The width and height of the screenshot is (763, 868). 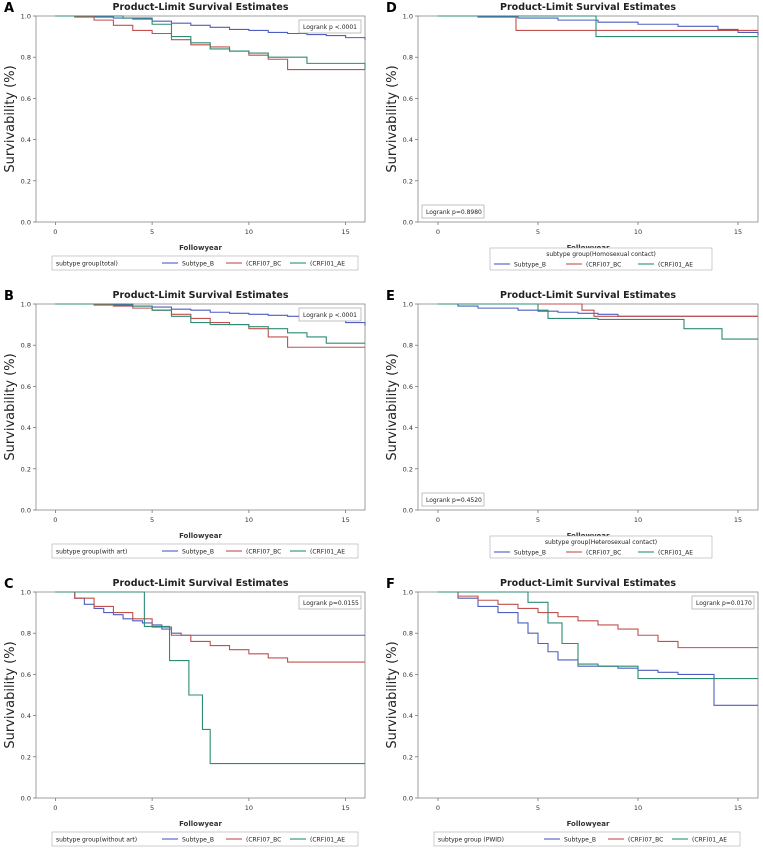 What do you see at coordinates (601, 542) in the screenshot?
I see `legend-title: subtype group(Heterosexual contact)` at bounding box center [601, 542].